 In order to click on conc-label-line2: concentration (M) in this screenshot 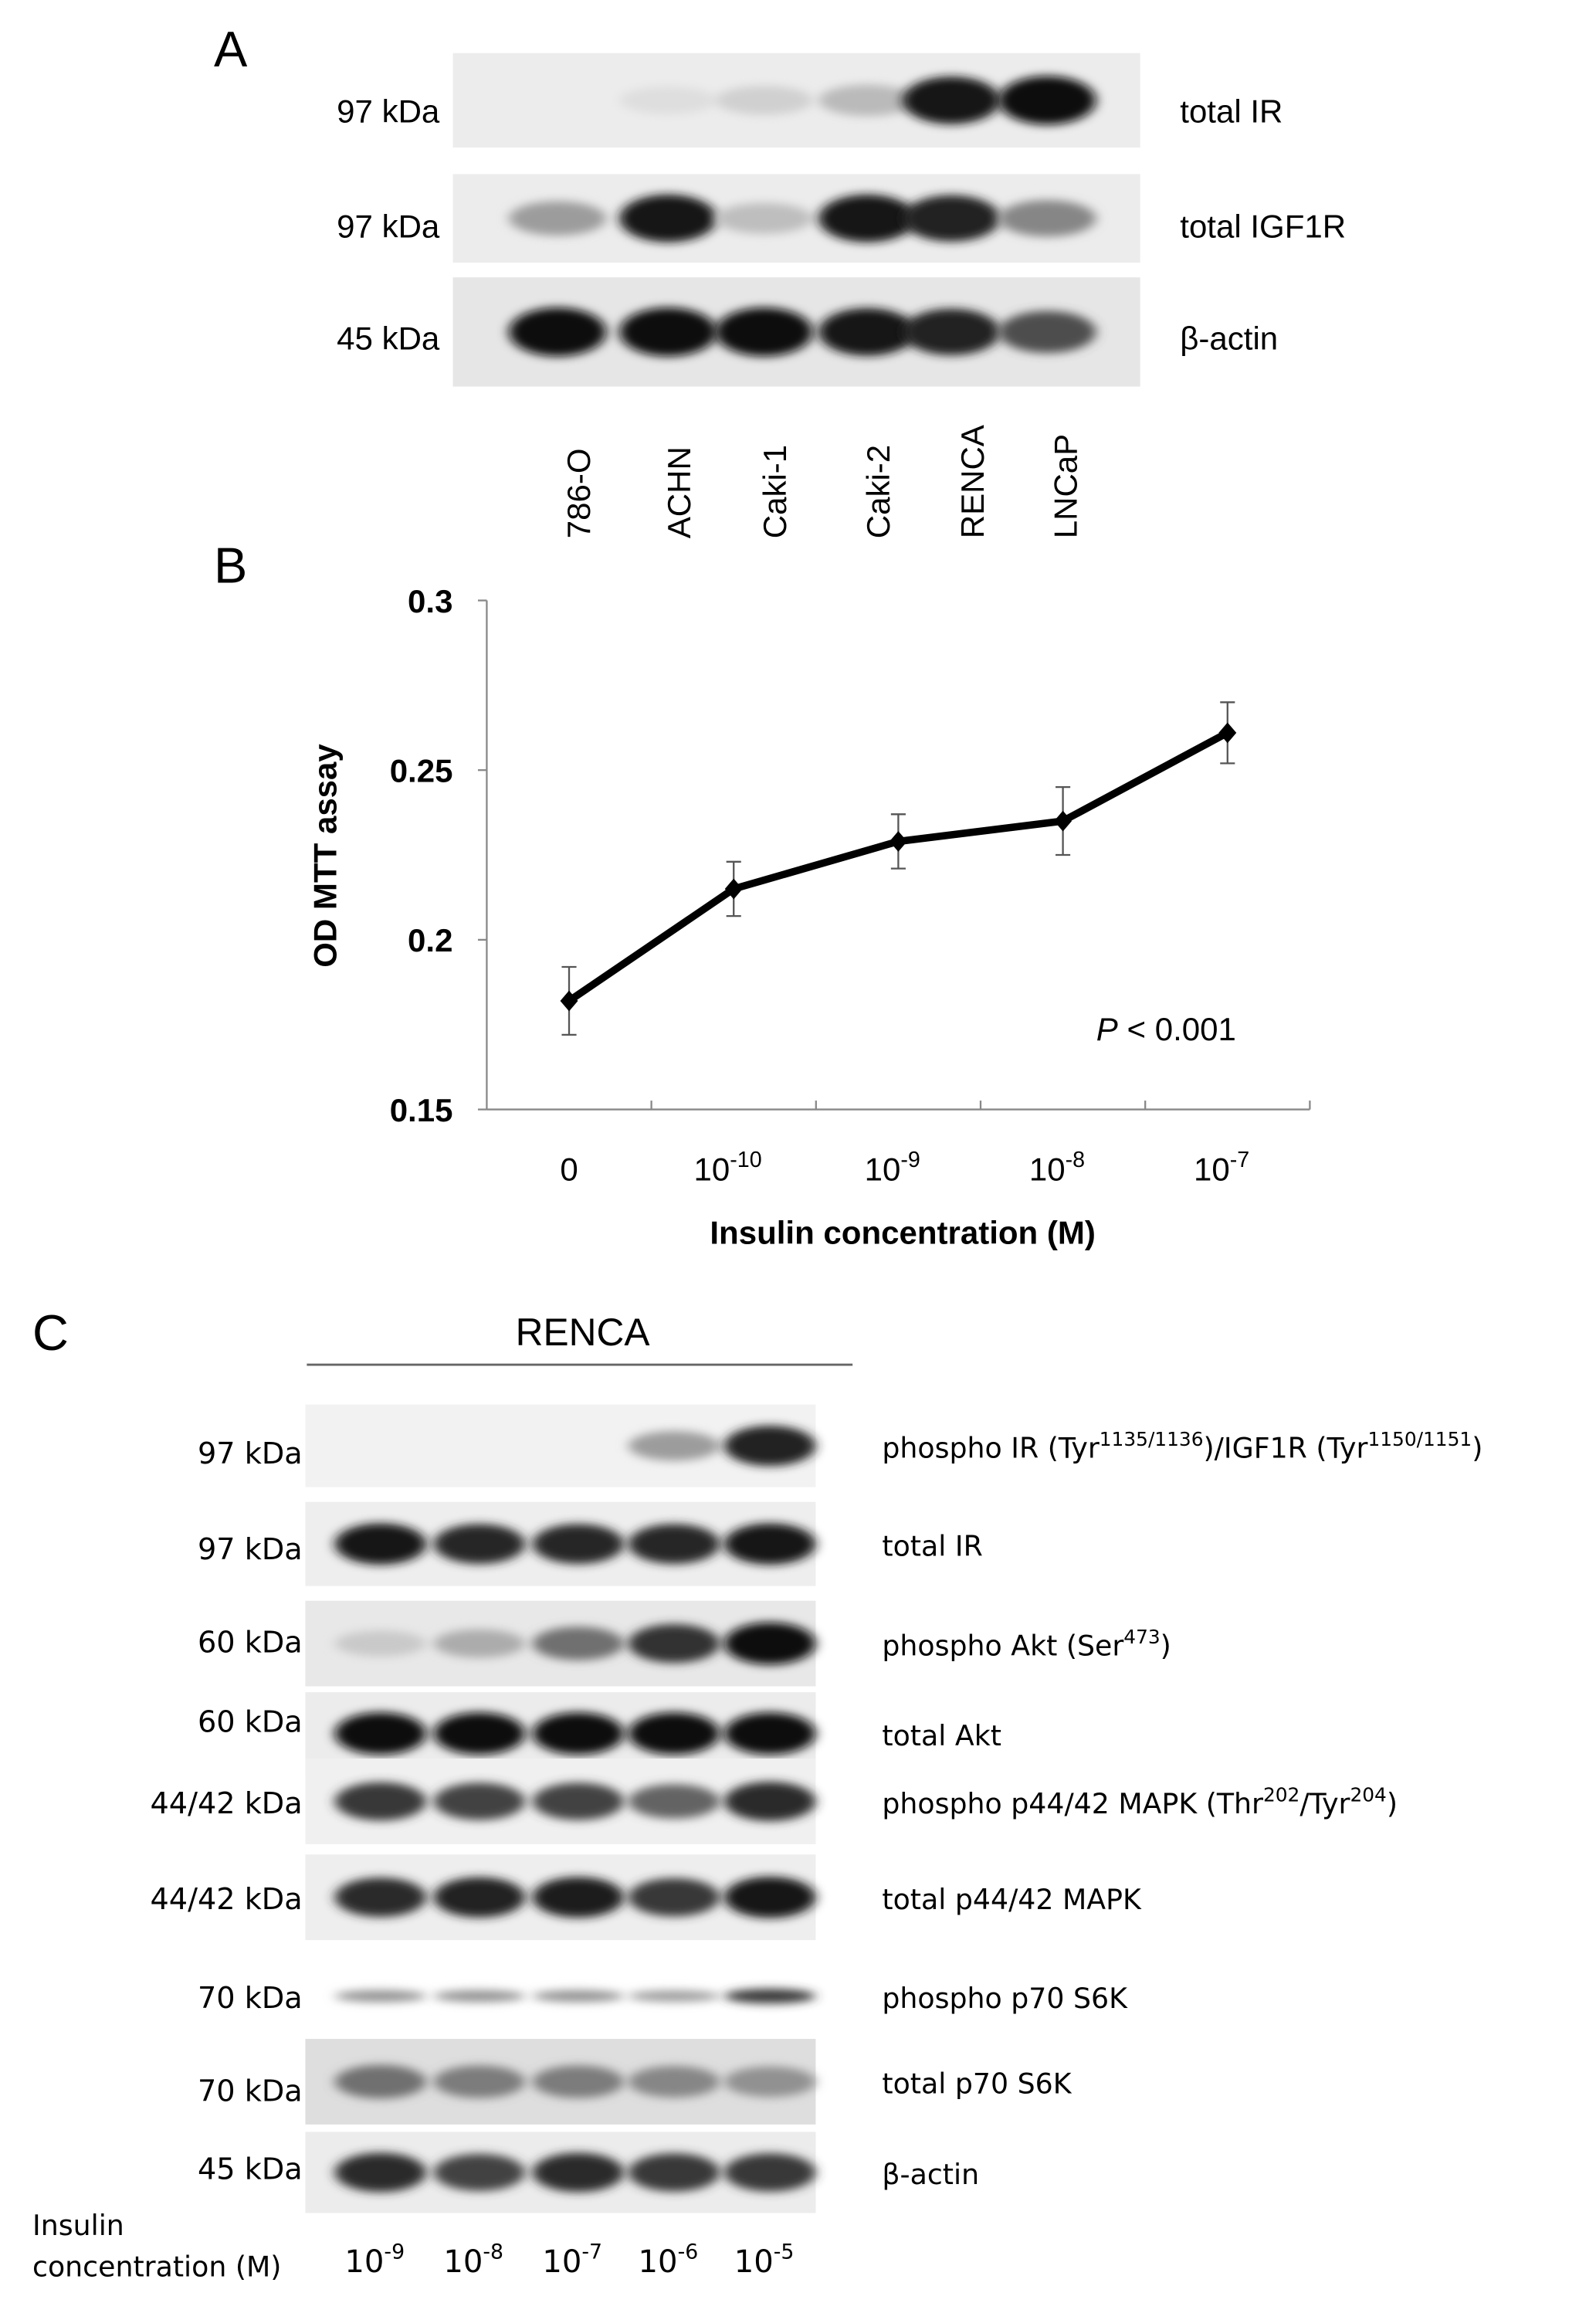, I will do `click(156, 2267)`.